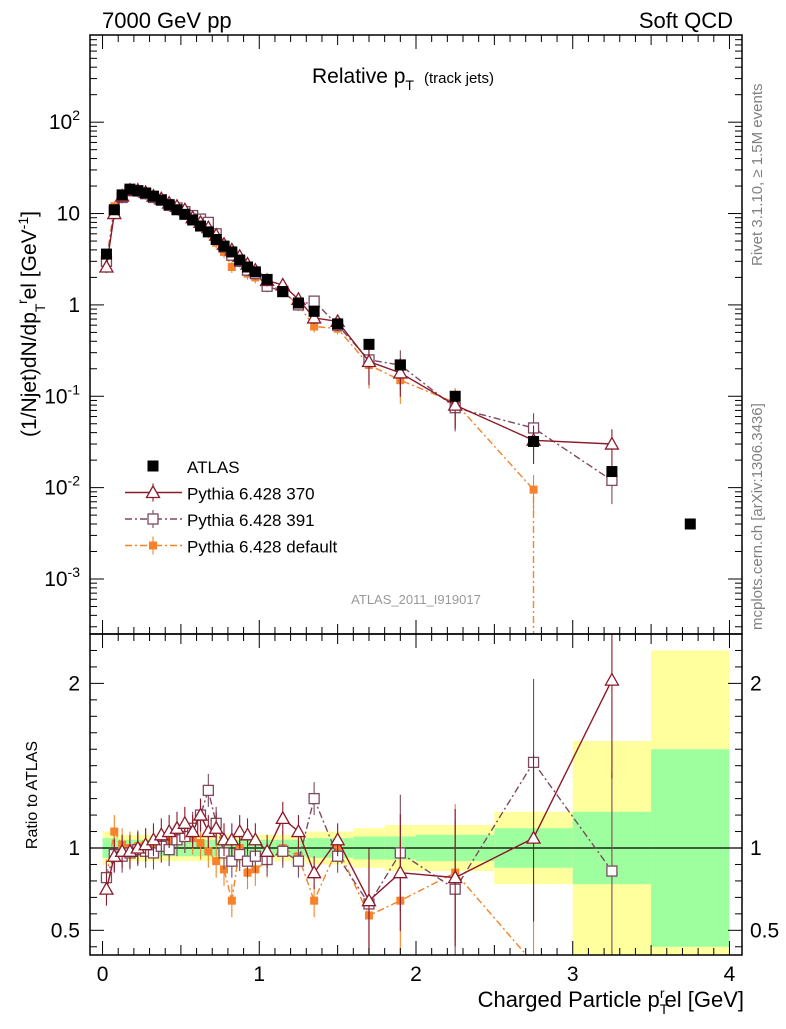 The width and height of the screenshot is (786, 1029). What do you see at coordinates (74, 683) in the screenshot?
I see `ratio-y-tick-label: 2` at bounding box center [74, 683].